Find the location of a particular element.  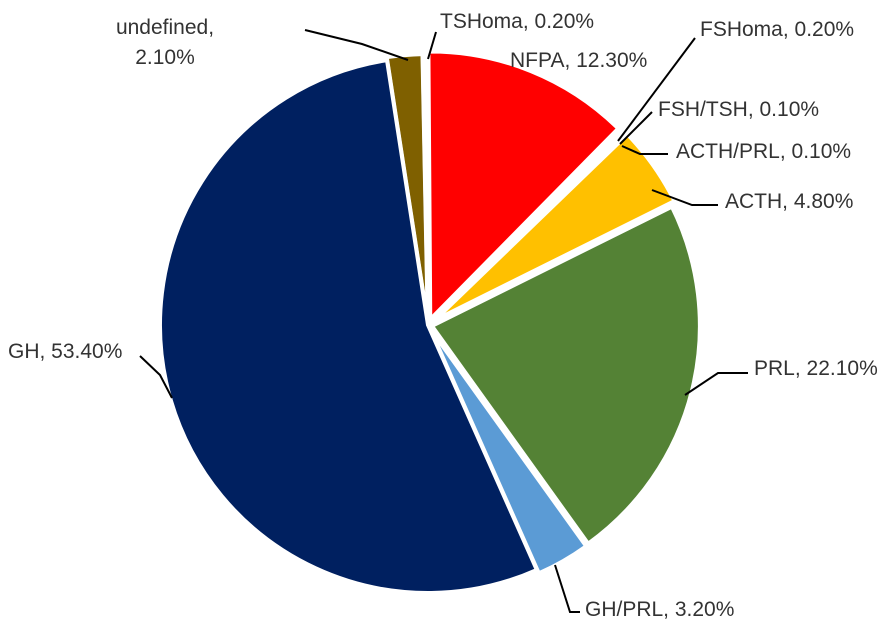

data-label-gh-prl: GH/PRL, 3.20% is located at coordinates (659, 609).